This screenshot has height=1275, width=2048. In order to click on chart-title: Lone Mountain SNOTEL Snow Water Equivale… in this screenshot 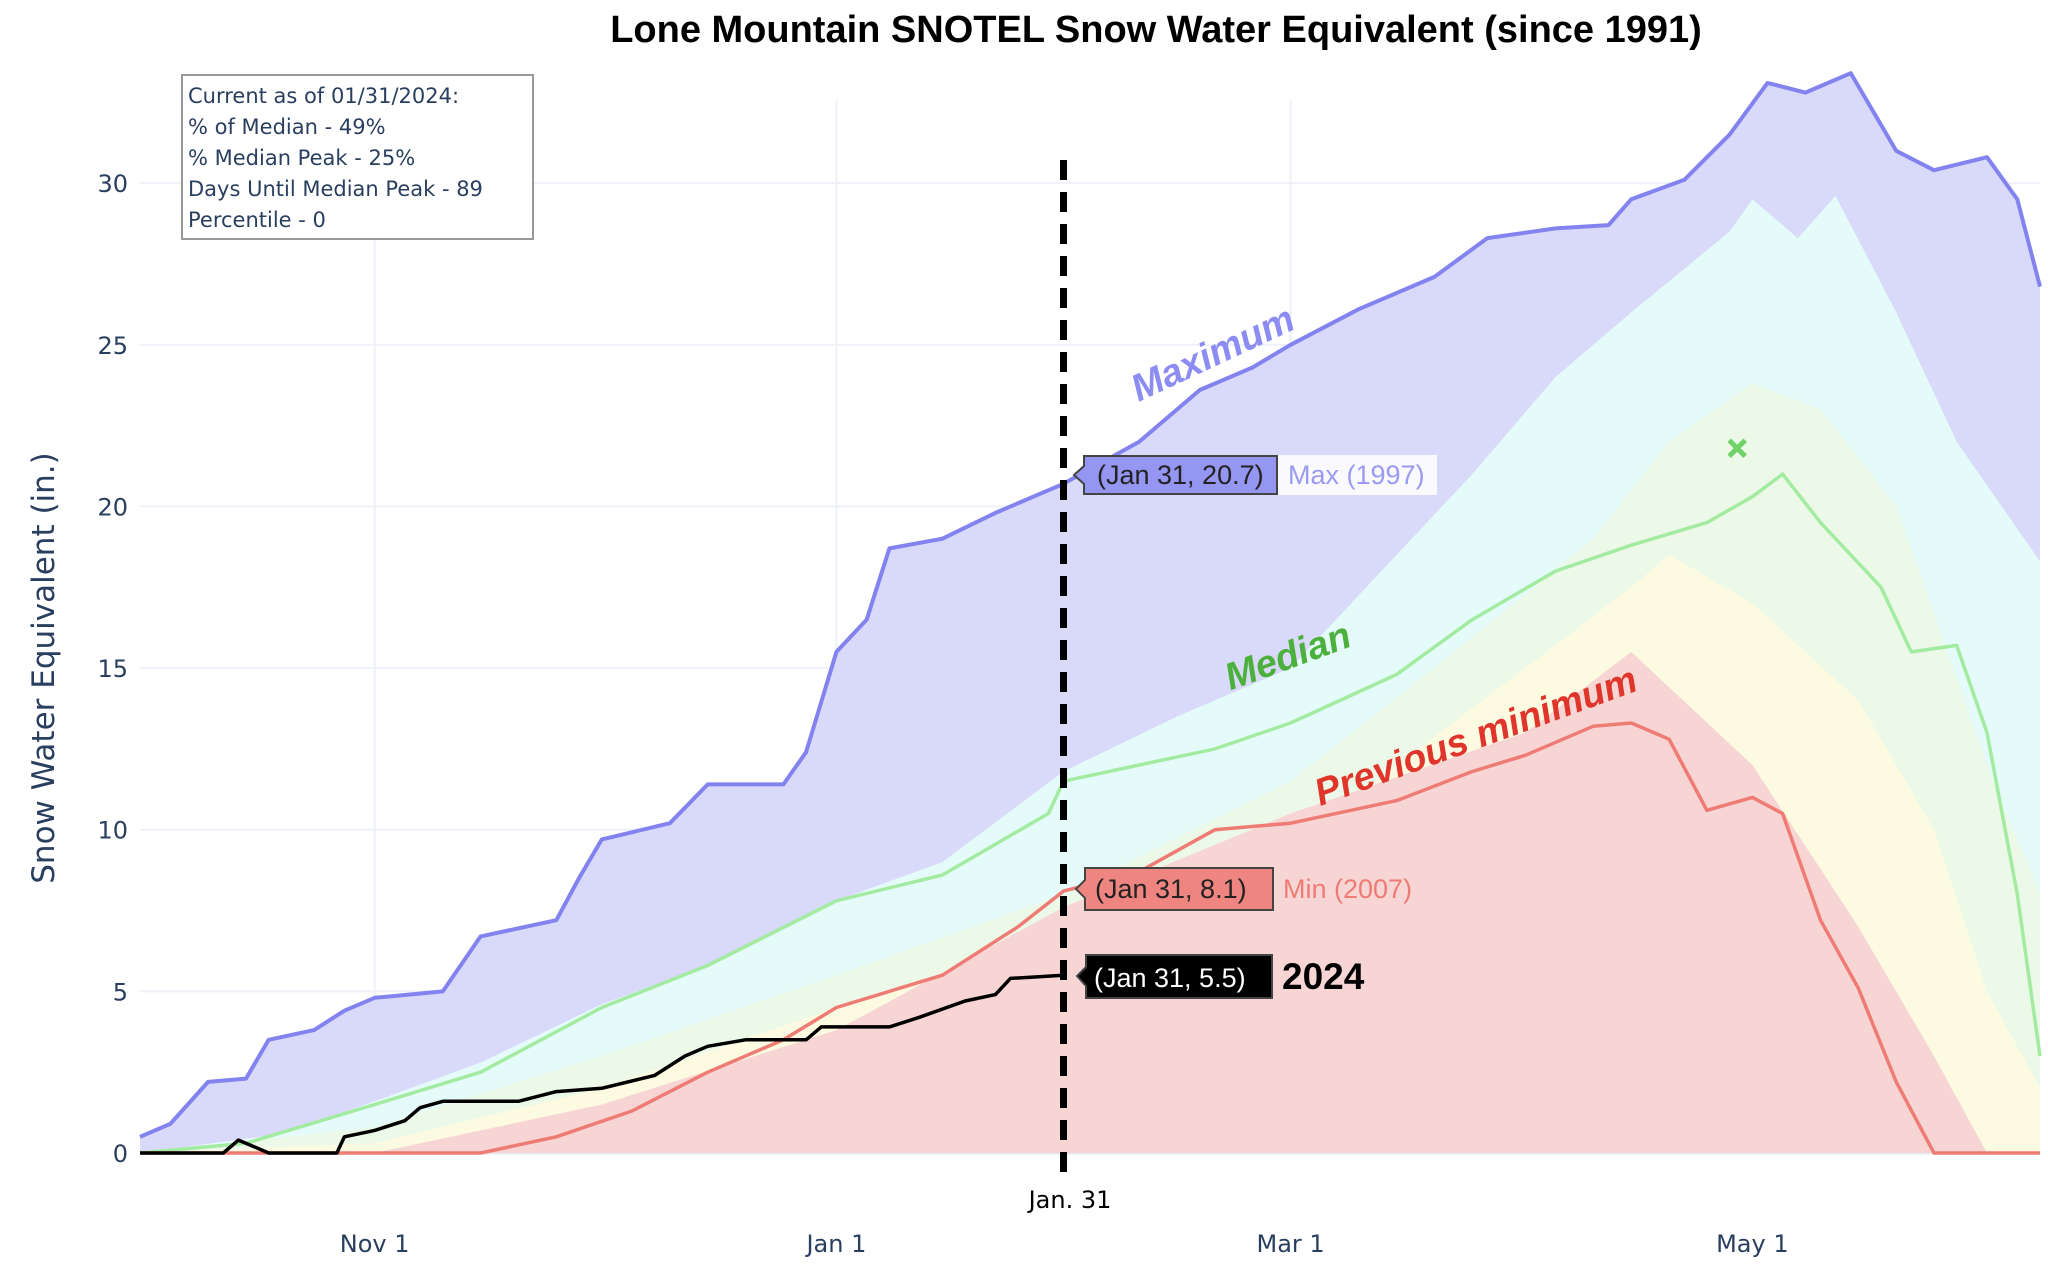, I will do `click(1156, 30)`.